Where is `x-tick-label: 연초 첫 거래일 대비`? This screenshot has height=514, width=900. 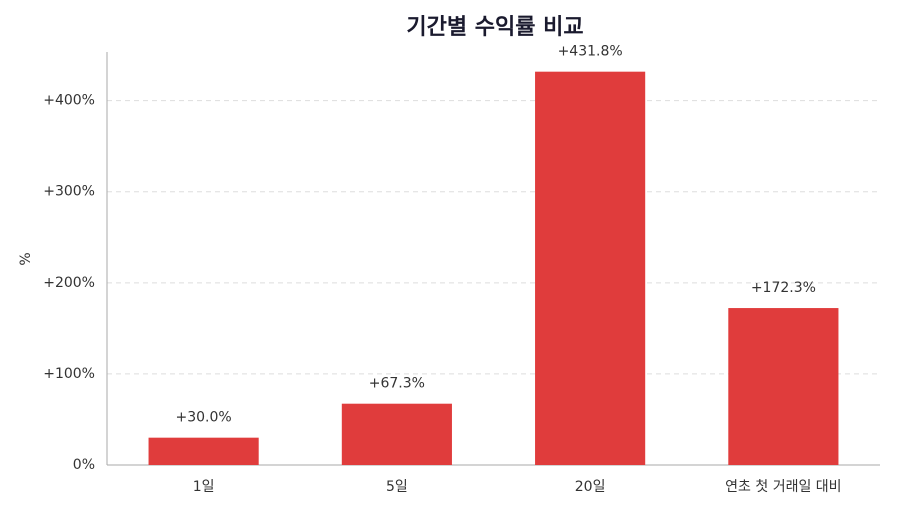 x-tick-label: 연초 첫 거래일 대비 is located at coordinates (783, 487).